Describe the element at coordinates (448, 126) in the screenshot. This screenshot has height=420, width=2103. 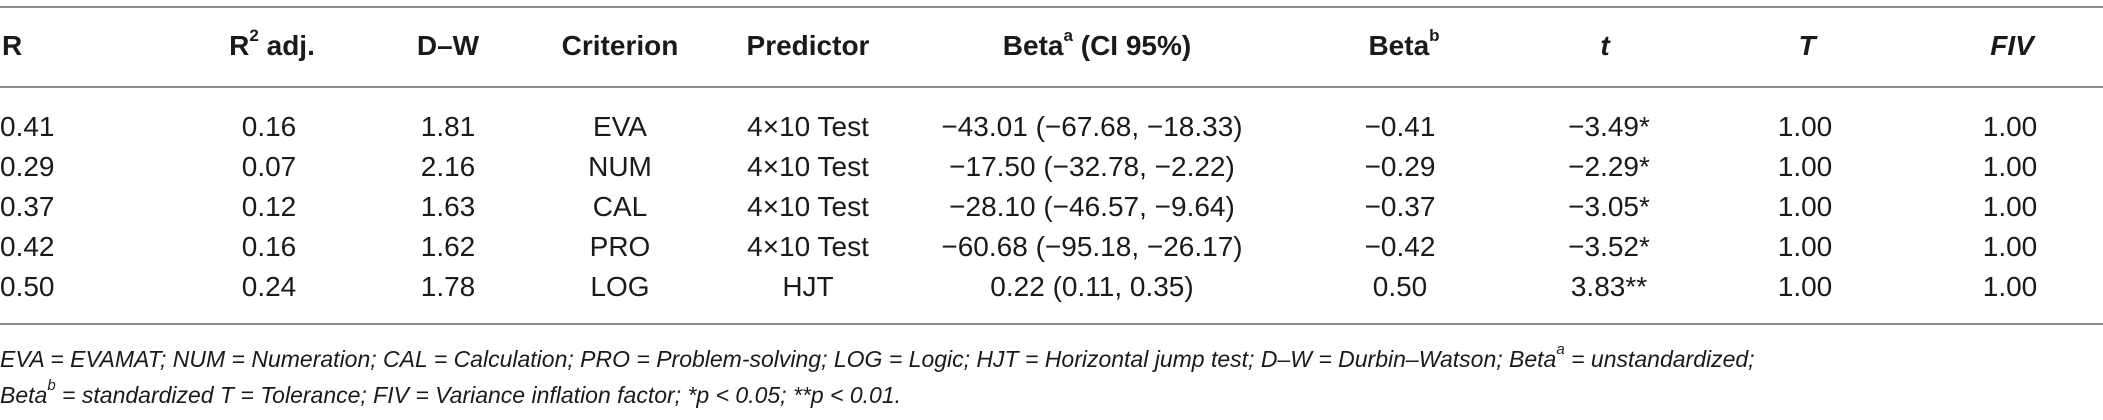
I see `cell-dw: 1.81` at that location.